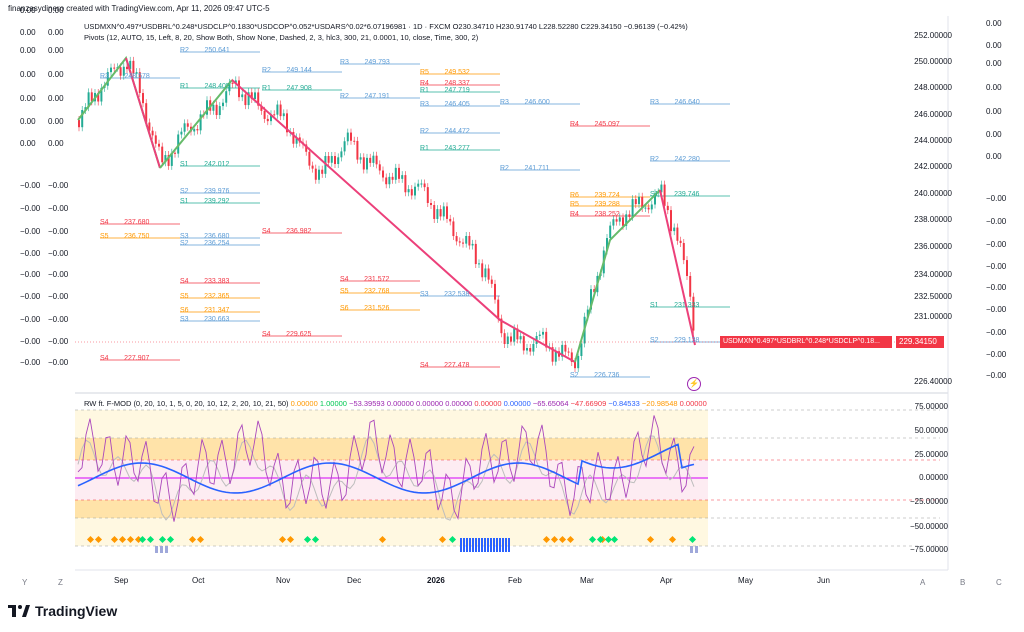  What do you see at coordinates (445, 148) in the screenshot?
I see `pivot-label: R1 243.277` at bounding box center [445, 148].